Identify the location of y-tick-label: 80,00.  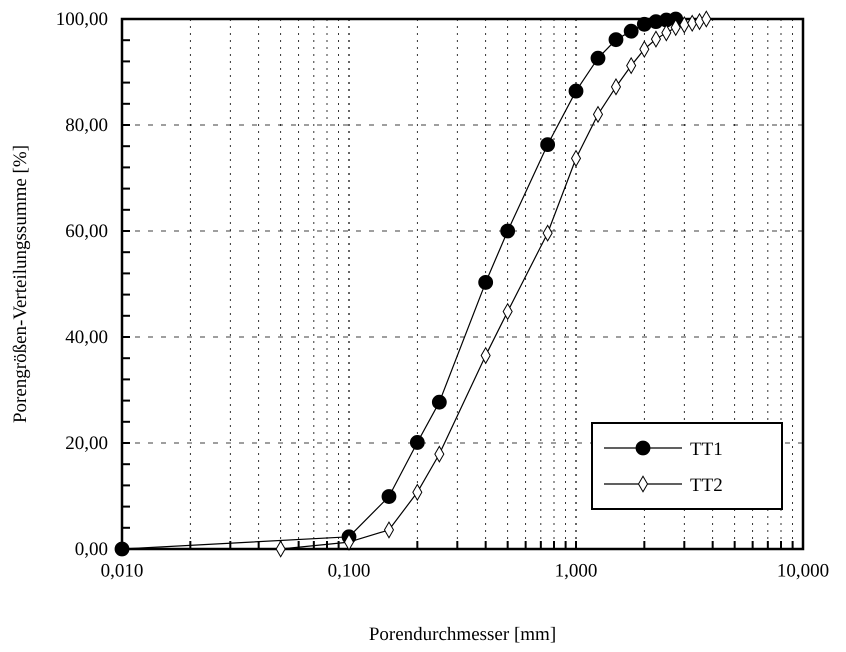
(86, 125).